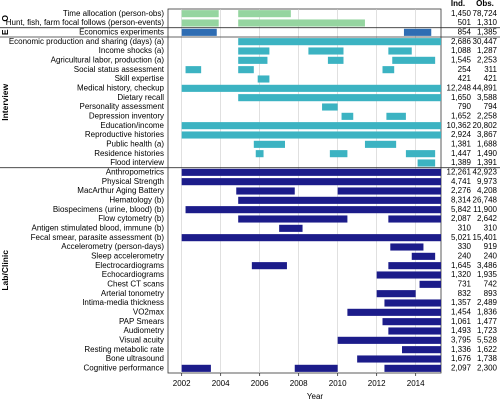 This screenshot has height=409, width=500. What do you see at coordinates (5, 18) in the screenshot?
I see `group-label: O` at bounding box center [5, 18].